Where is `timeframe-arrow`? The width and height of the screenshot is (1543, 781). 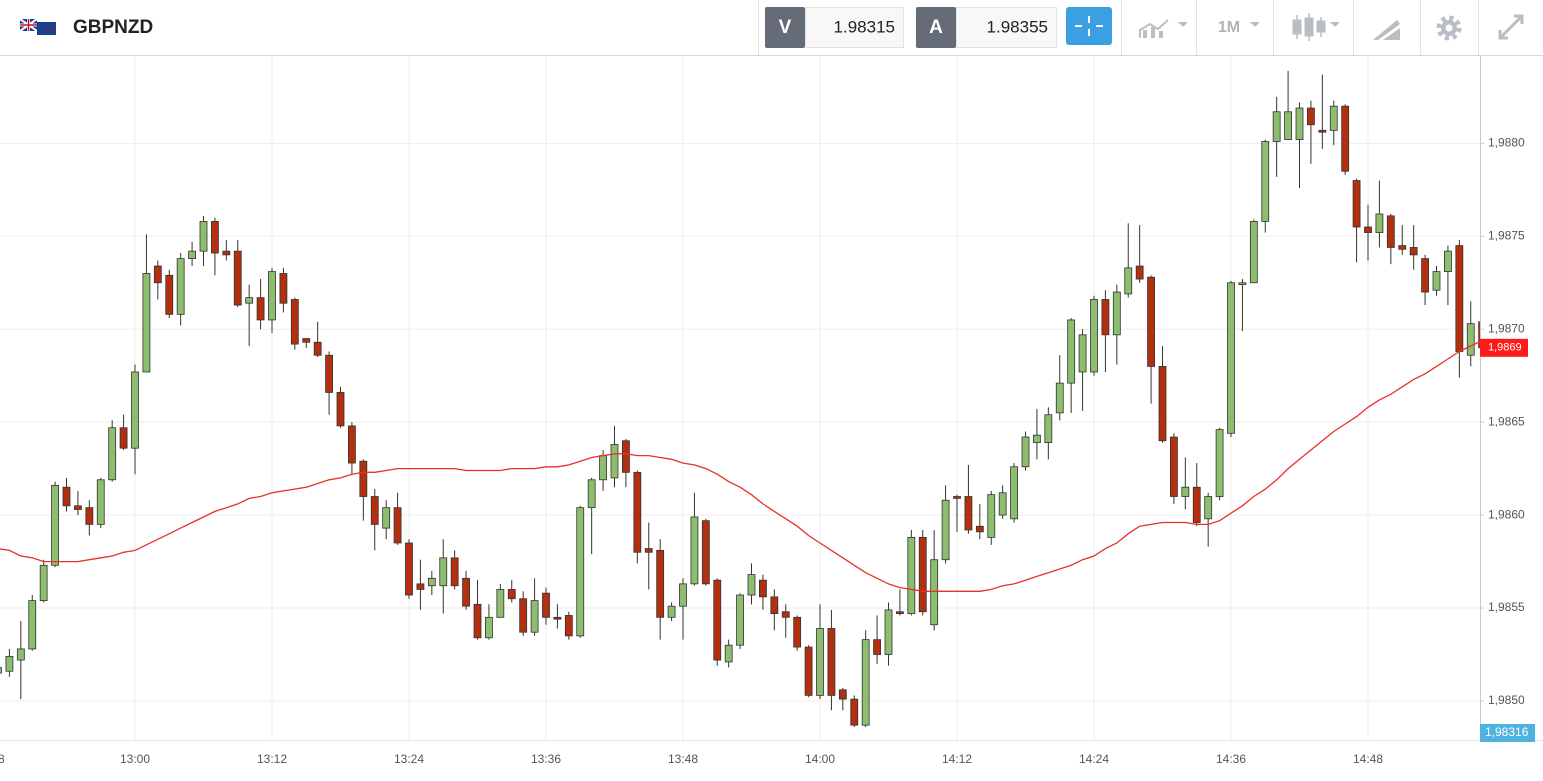 timeframe-arrow is located at coordinates (1255, 24).